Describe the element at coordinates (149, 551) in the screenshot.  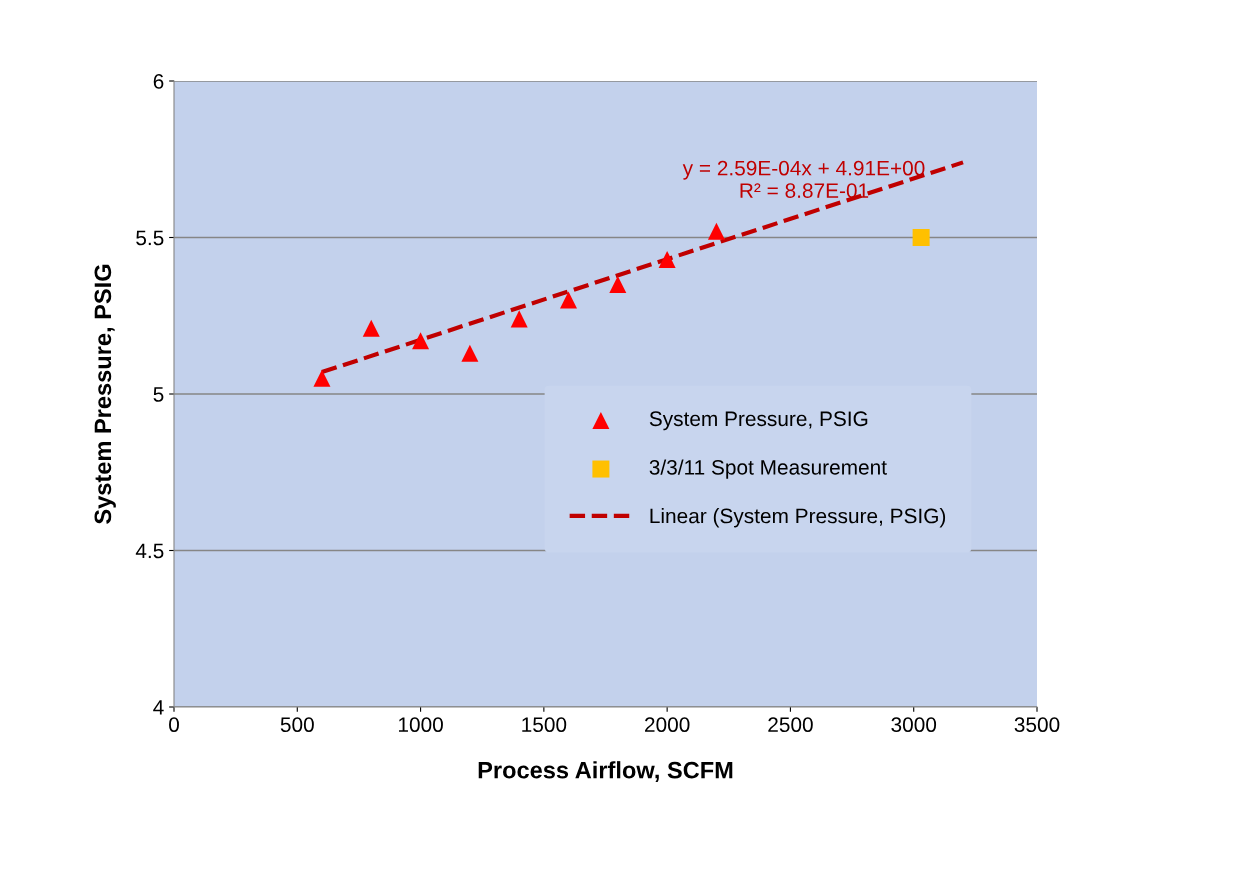
I see `y-tick-label: 4.5` at that location.